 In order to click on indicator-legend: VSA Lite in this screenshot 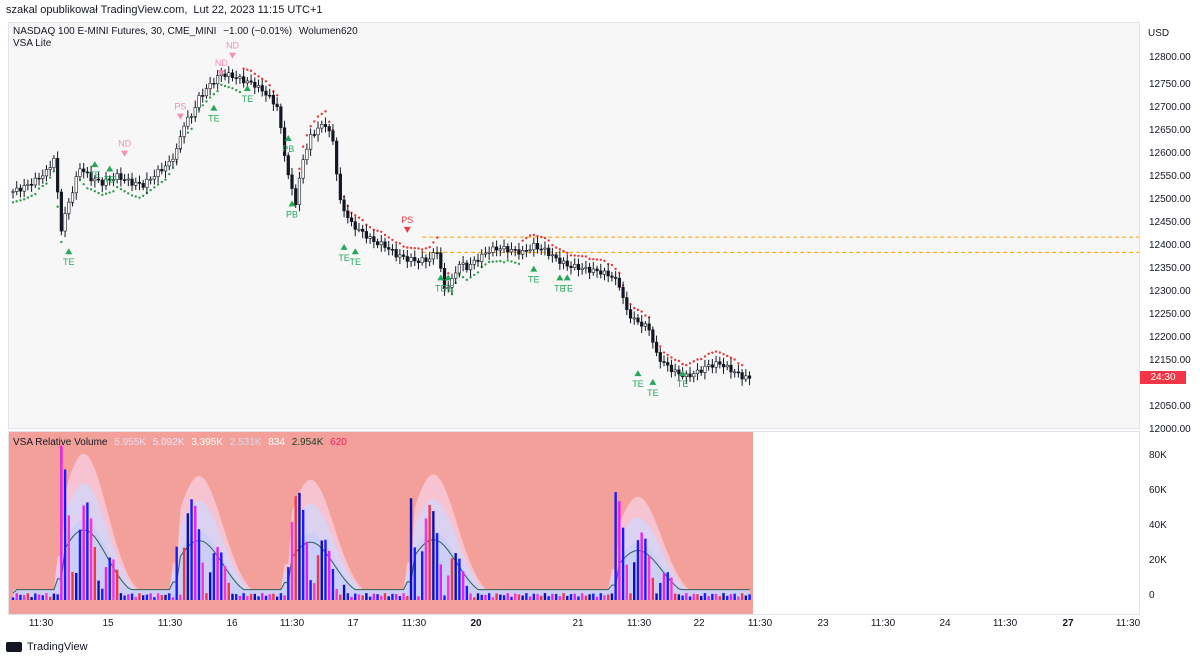, I will do `click(34, 44)`.